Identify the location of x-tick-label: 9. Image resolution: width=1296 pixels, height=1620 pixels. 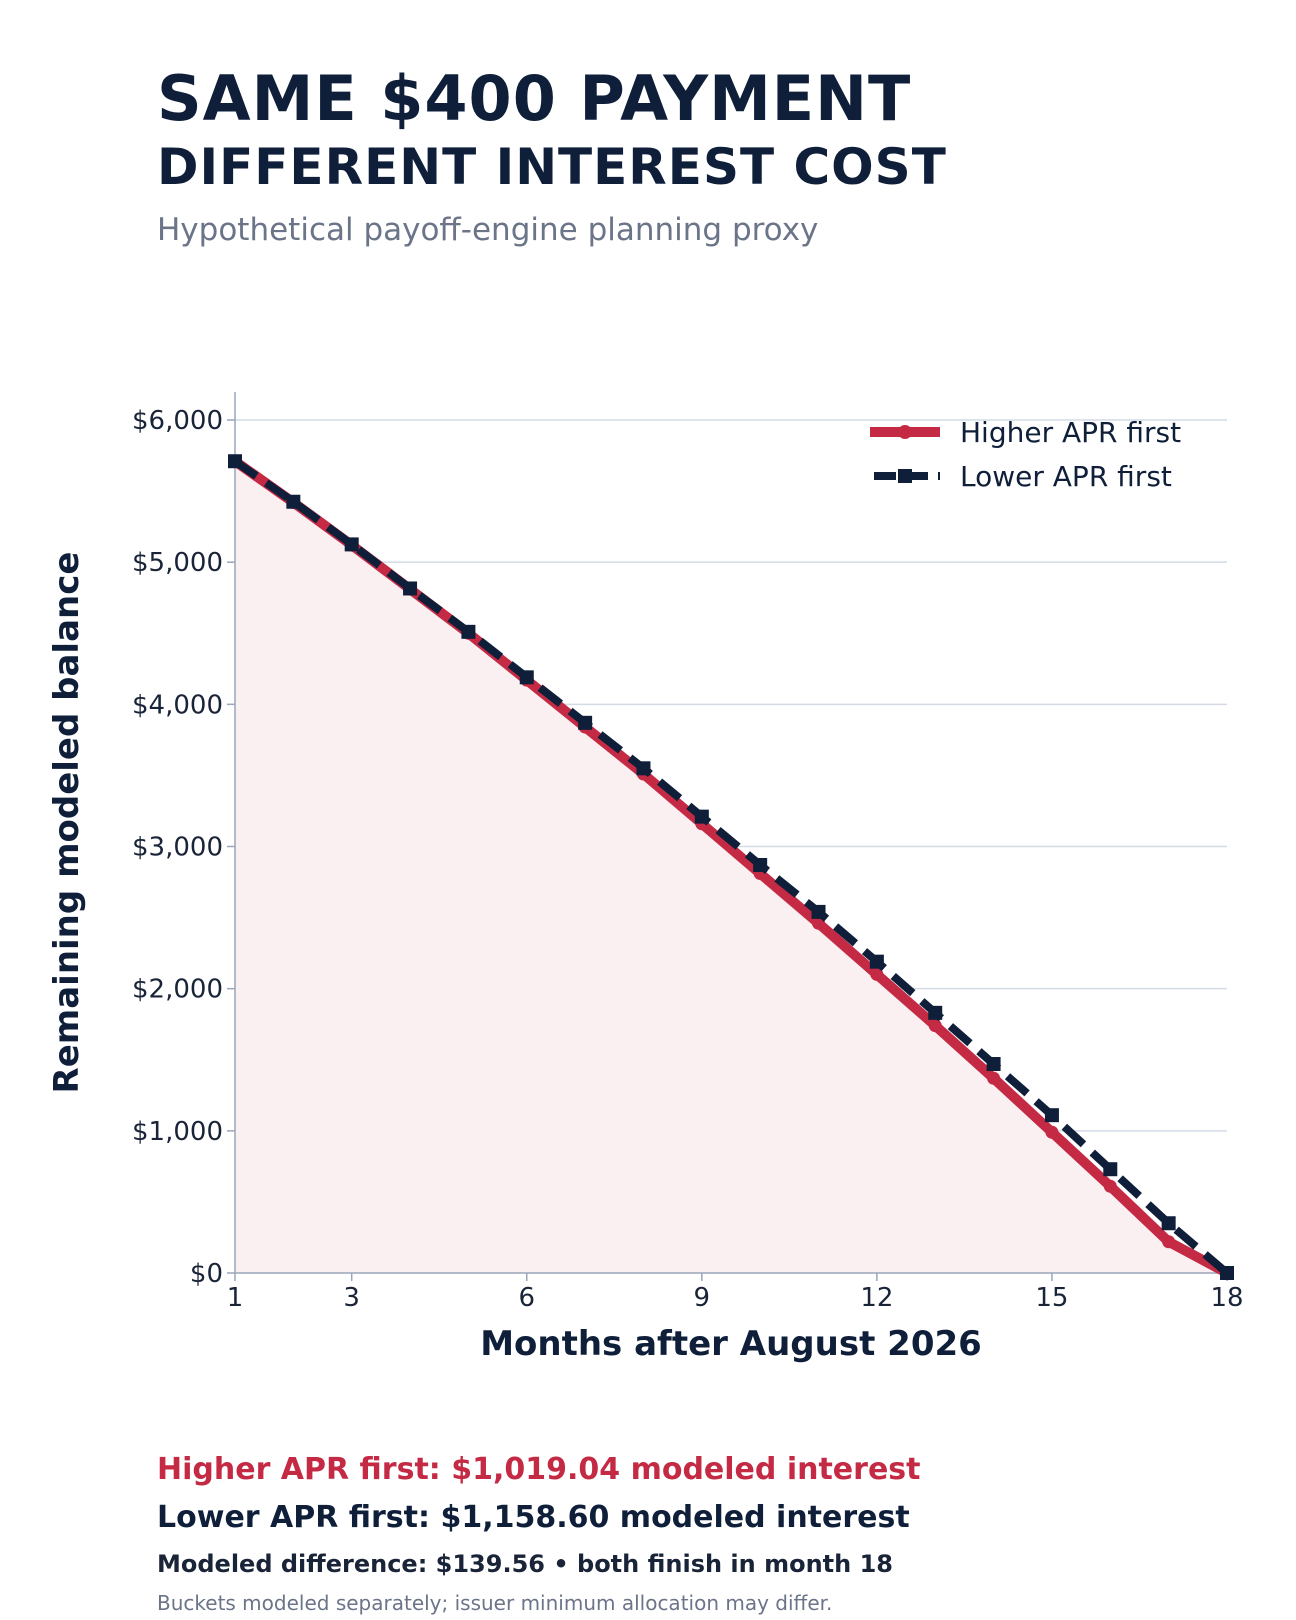
(702, 1298).